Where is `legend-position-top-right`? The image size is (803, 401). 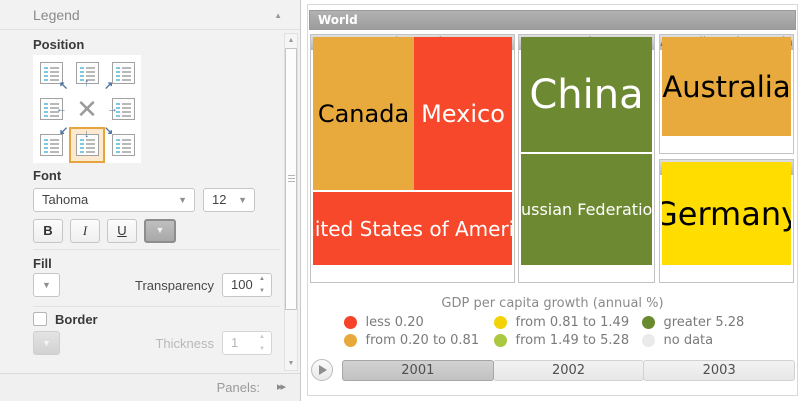
legend-position-top-right is located at coordinates (123, 73).